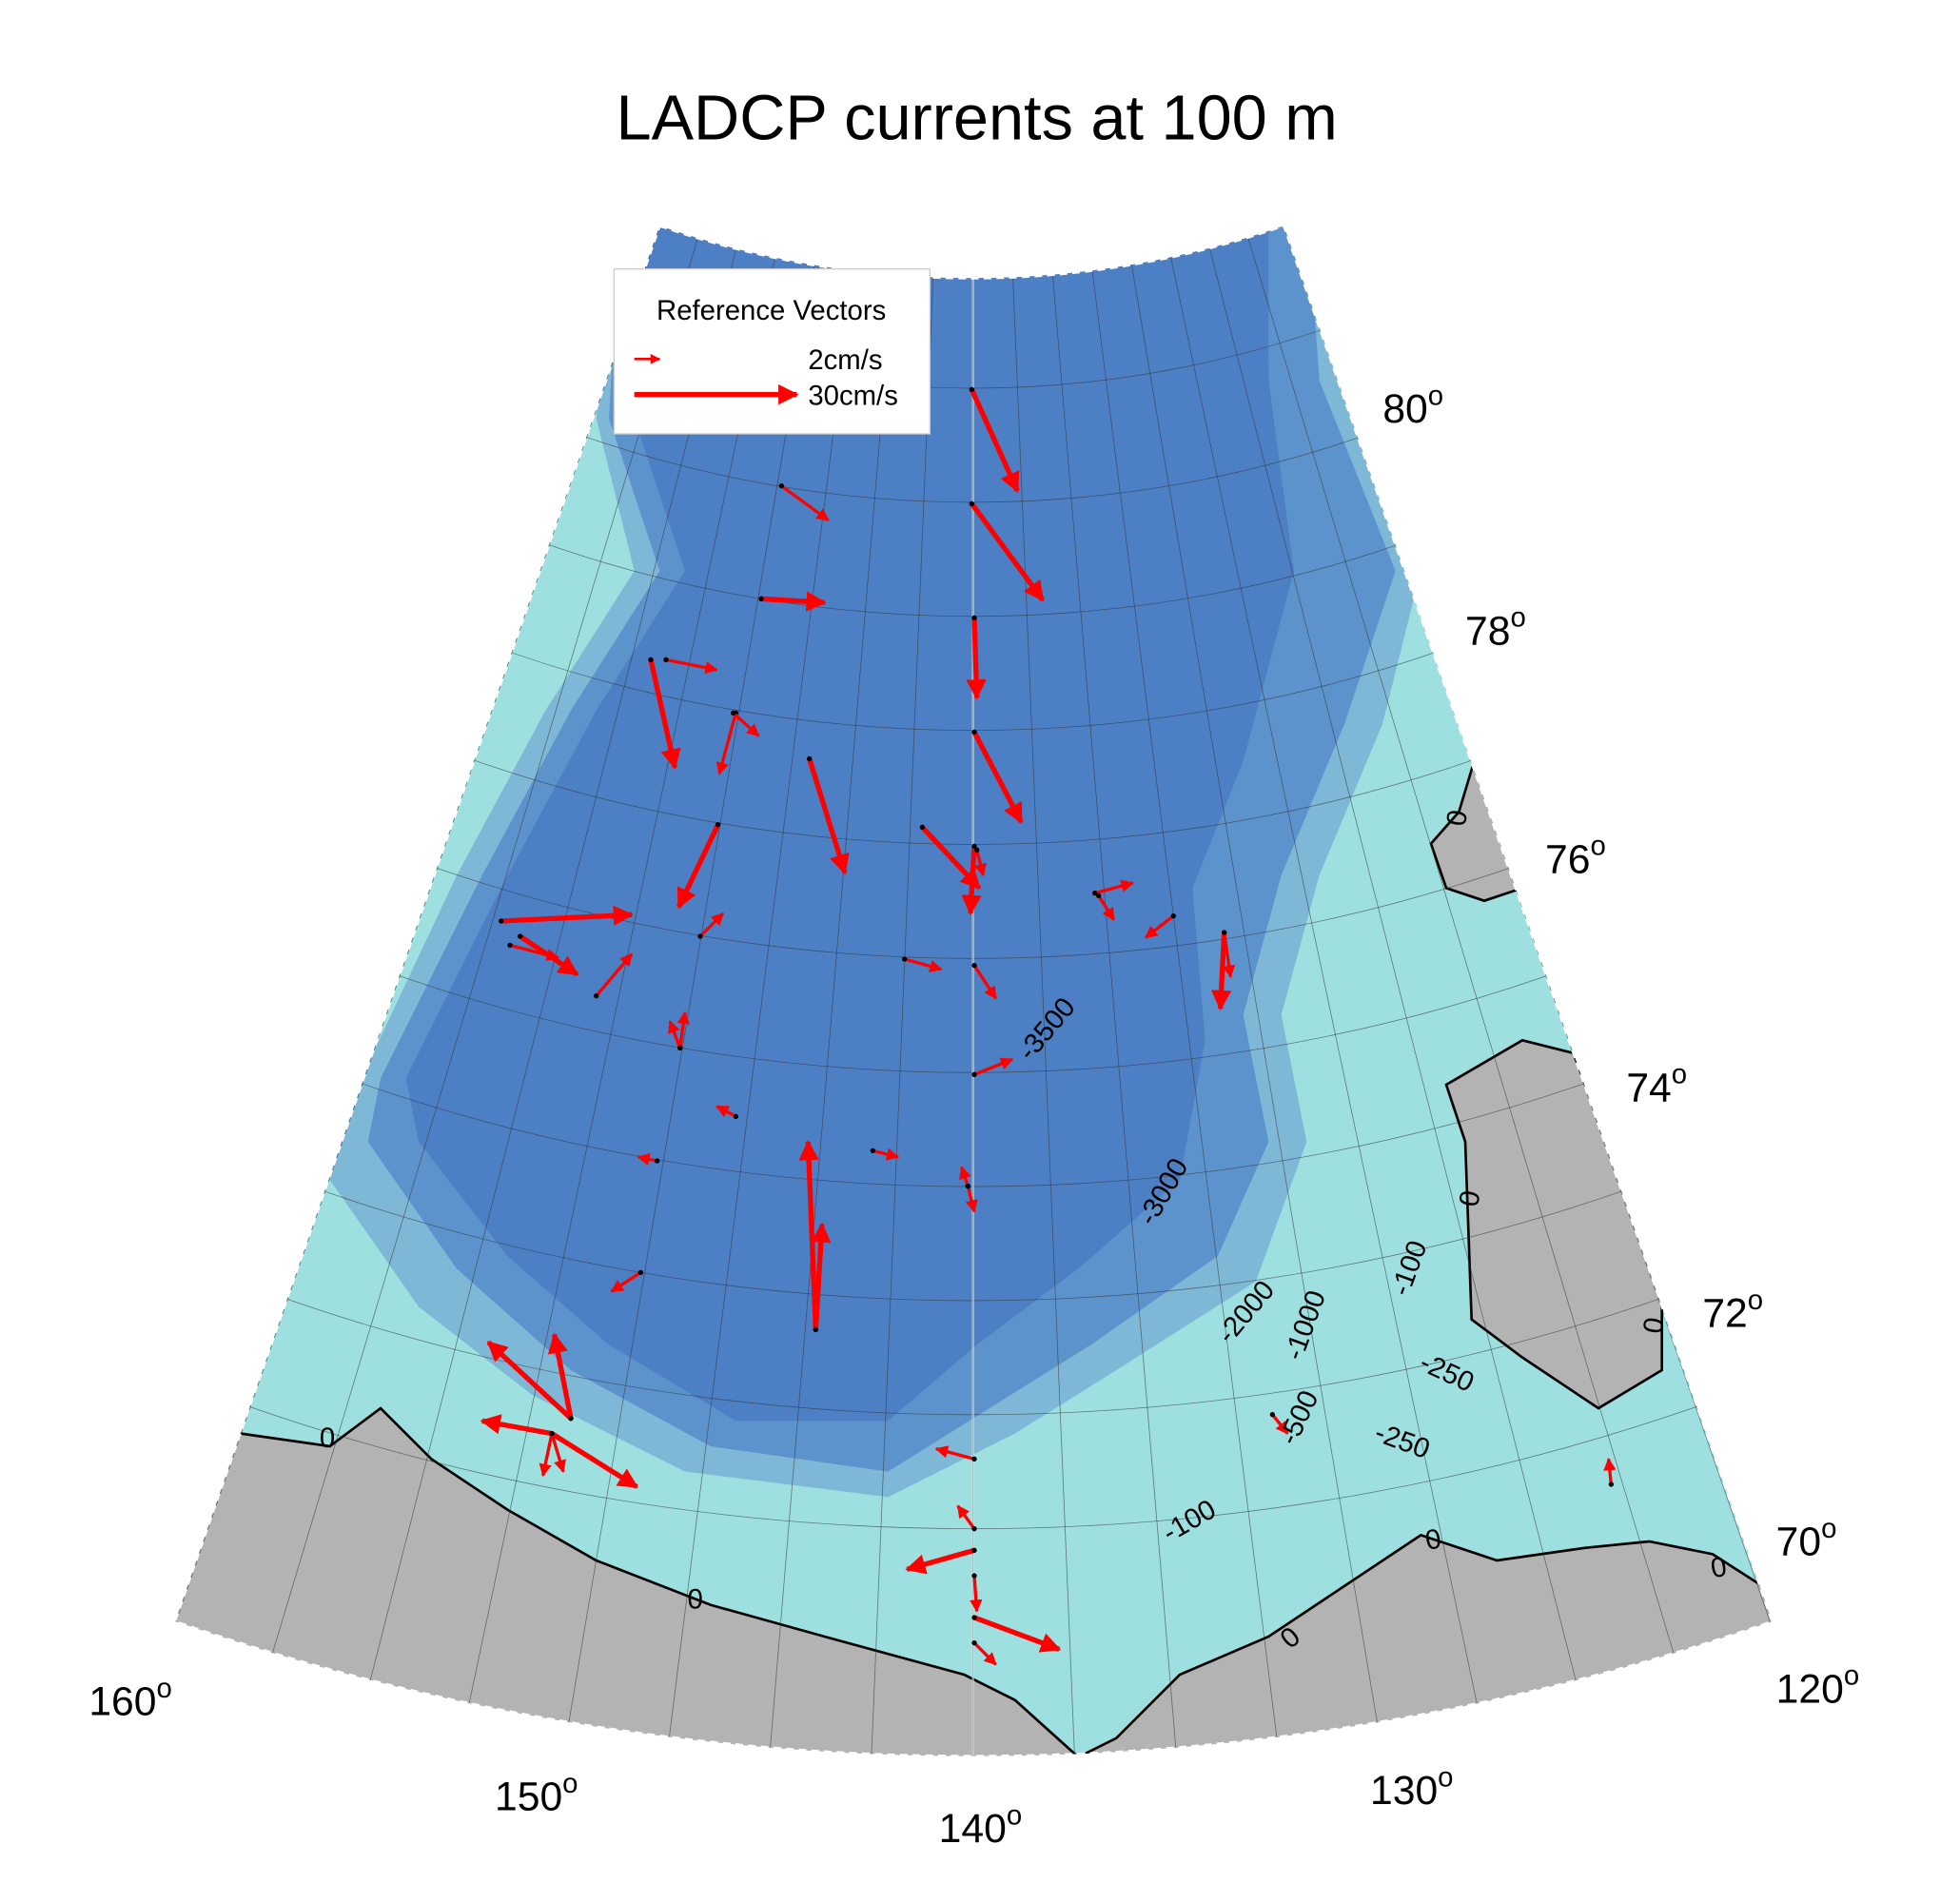  Describe the element at coordinates (1487, 631) in the screenshot. I see `degree-value: 78` at that location.